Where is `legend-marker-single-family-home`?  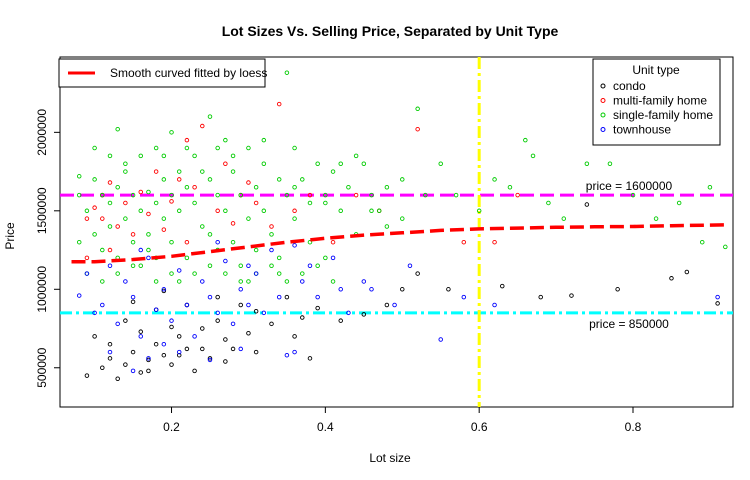 legend-marker-single-family-home is located at coordinates (603, 115).